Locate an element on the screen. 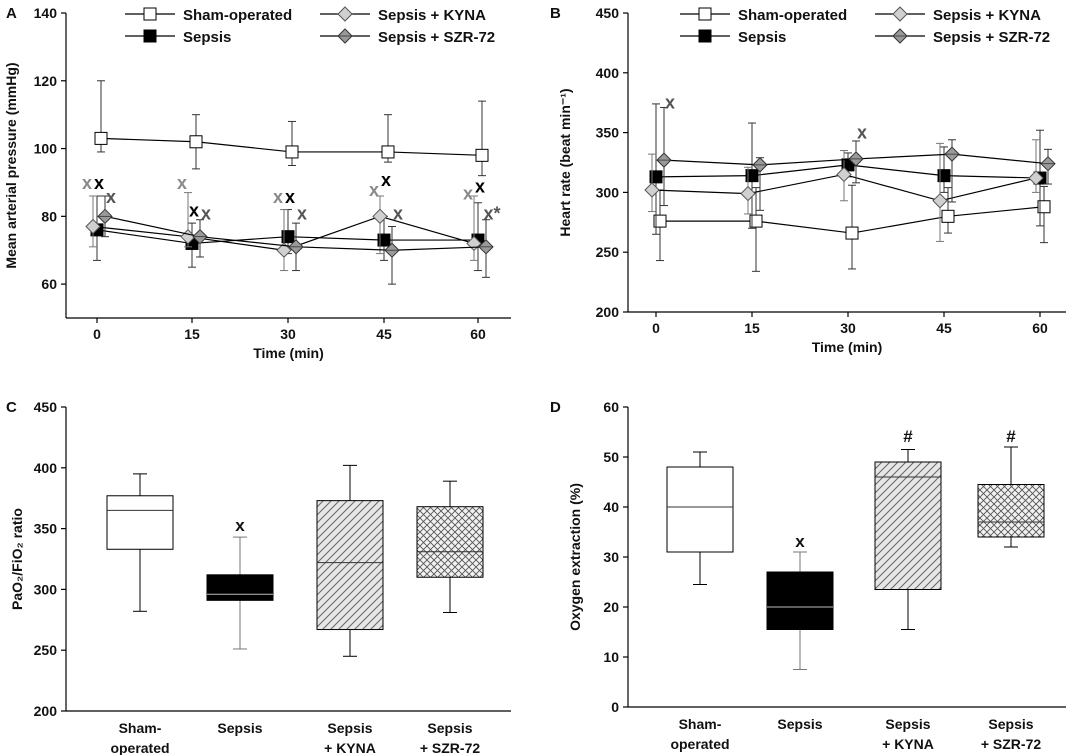  series-sepsis is located at coordinates (287, 233).